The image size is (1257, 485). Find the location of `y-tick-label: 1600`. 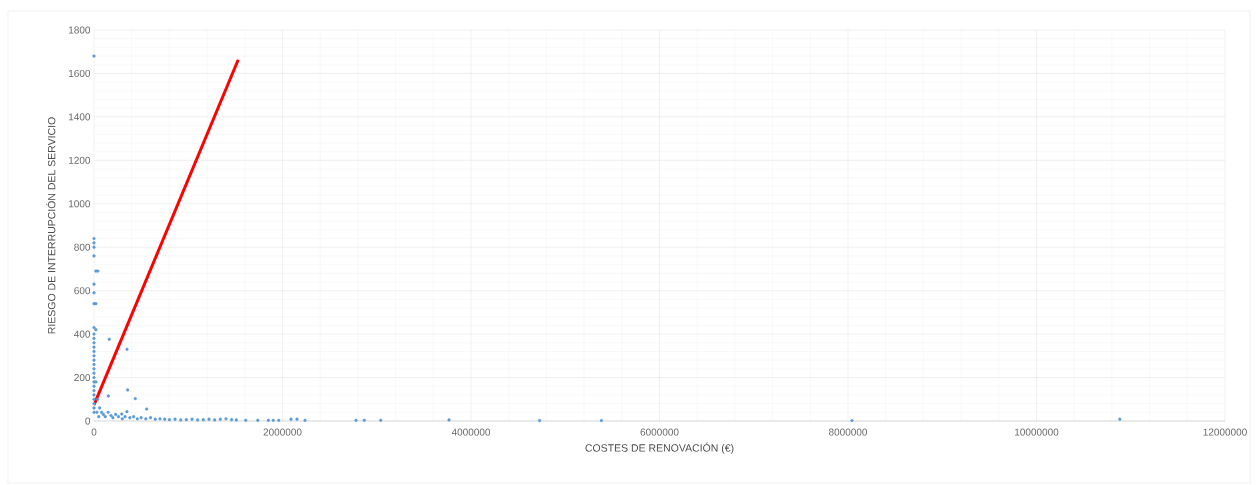

y-tick-label: 1600 is located at coordinates (79, 73).